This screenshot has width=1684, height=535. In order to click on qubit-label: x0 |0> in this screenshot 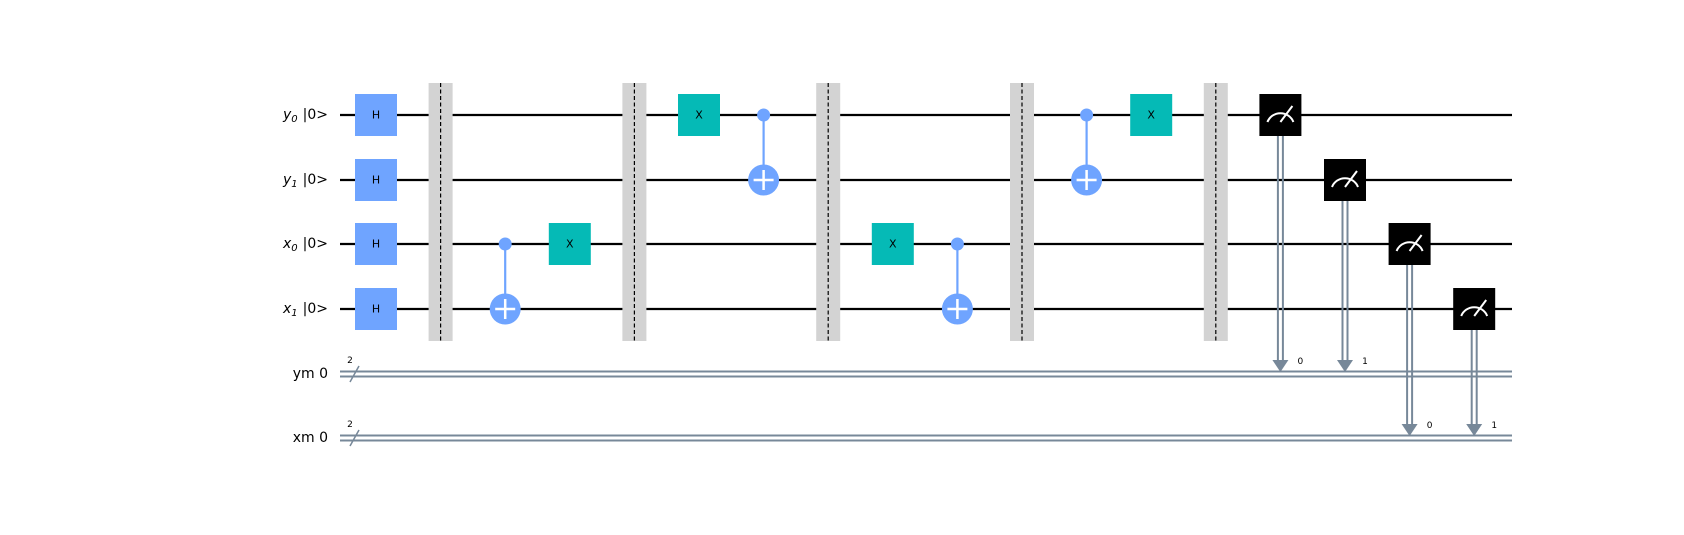, I will do `click(305, 245)`.